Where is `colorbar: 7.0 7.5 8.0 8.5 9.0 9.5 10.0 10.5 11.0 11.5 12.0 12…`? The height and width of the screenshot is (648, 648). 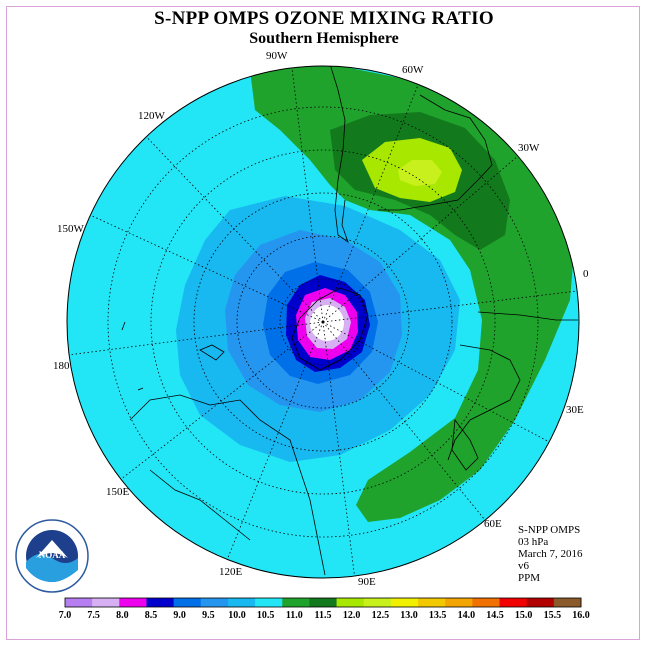
colorbar: 7.0 7.5 8.0 8.5 9.0 9.5 10.0 10.5 11.0 11.5 12.0 12… is located at coordinates (324, 609).